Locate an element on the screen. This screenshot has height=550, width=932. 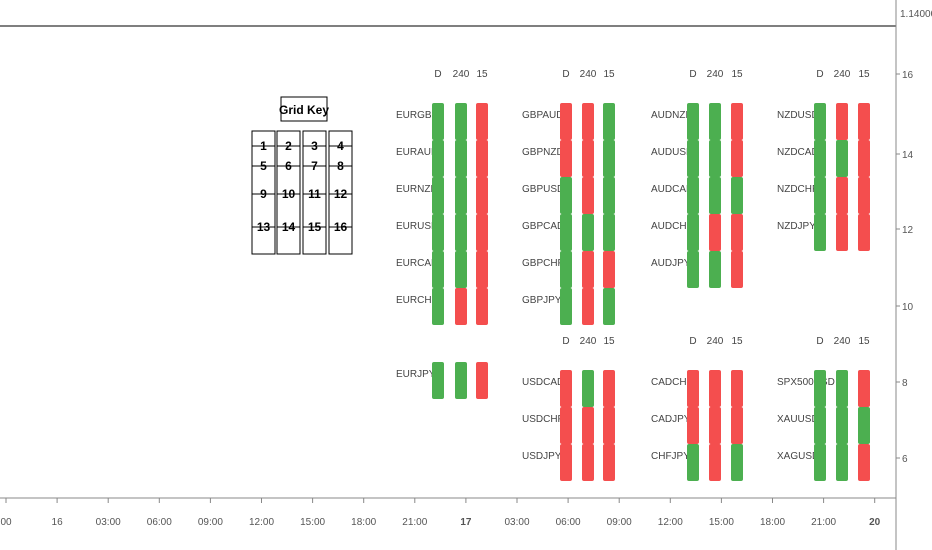
grid-key-number: 8 is located at coordinates (340, 166).